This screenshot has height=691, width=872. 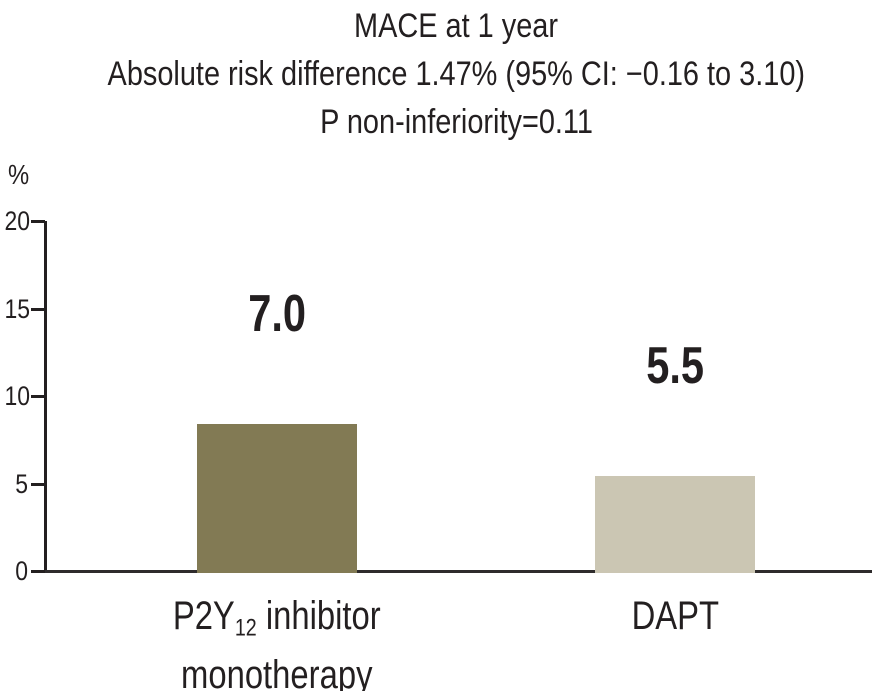 What do you see at coordinates (675, 616) in the screenshot?
I see `x-axis-category-label: DAPT` at bounding box center [675, 616].